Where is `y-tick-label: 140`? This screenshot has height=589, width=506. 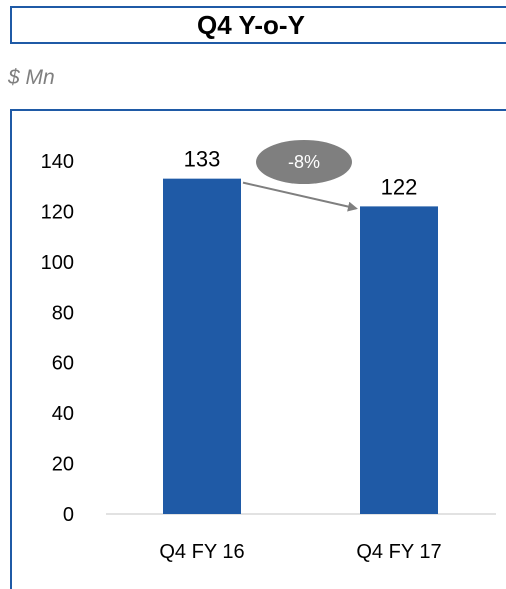 y-tick-label: 140 is located at coordinates (57, 162).